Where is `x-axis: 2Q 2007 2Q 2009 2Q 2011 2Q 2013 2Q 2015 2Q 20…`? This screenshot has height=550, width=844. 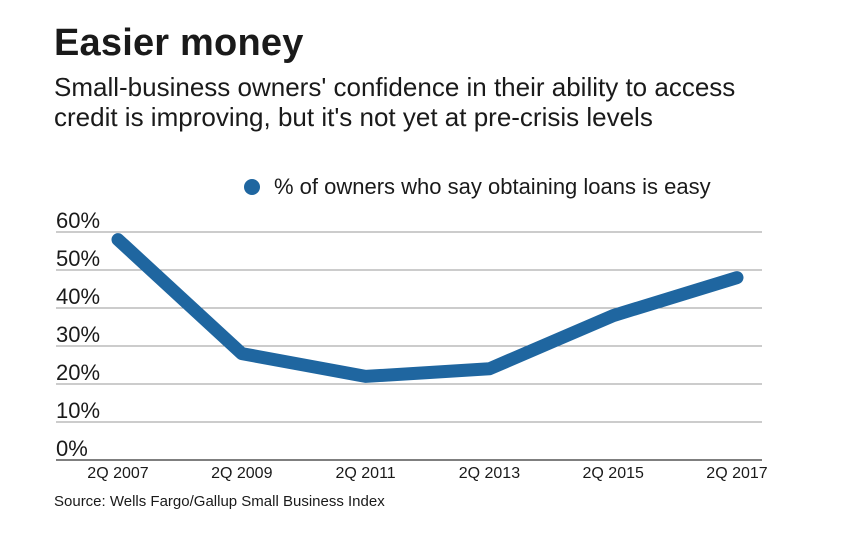
x-axis: 2Q 2007 2Q 2009 2Q 2011 2Q 2013 2Q 2015 2Q 20… is located at coordinates (427, 473).